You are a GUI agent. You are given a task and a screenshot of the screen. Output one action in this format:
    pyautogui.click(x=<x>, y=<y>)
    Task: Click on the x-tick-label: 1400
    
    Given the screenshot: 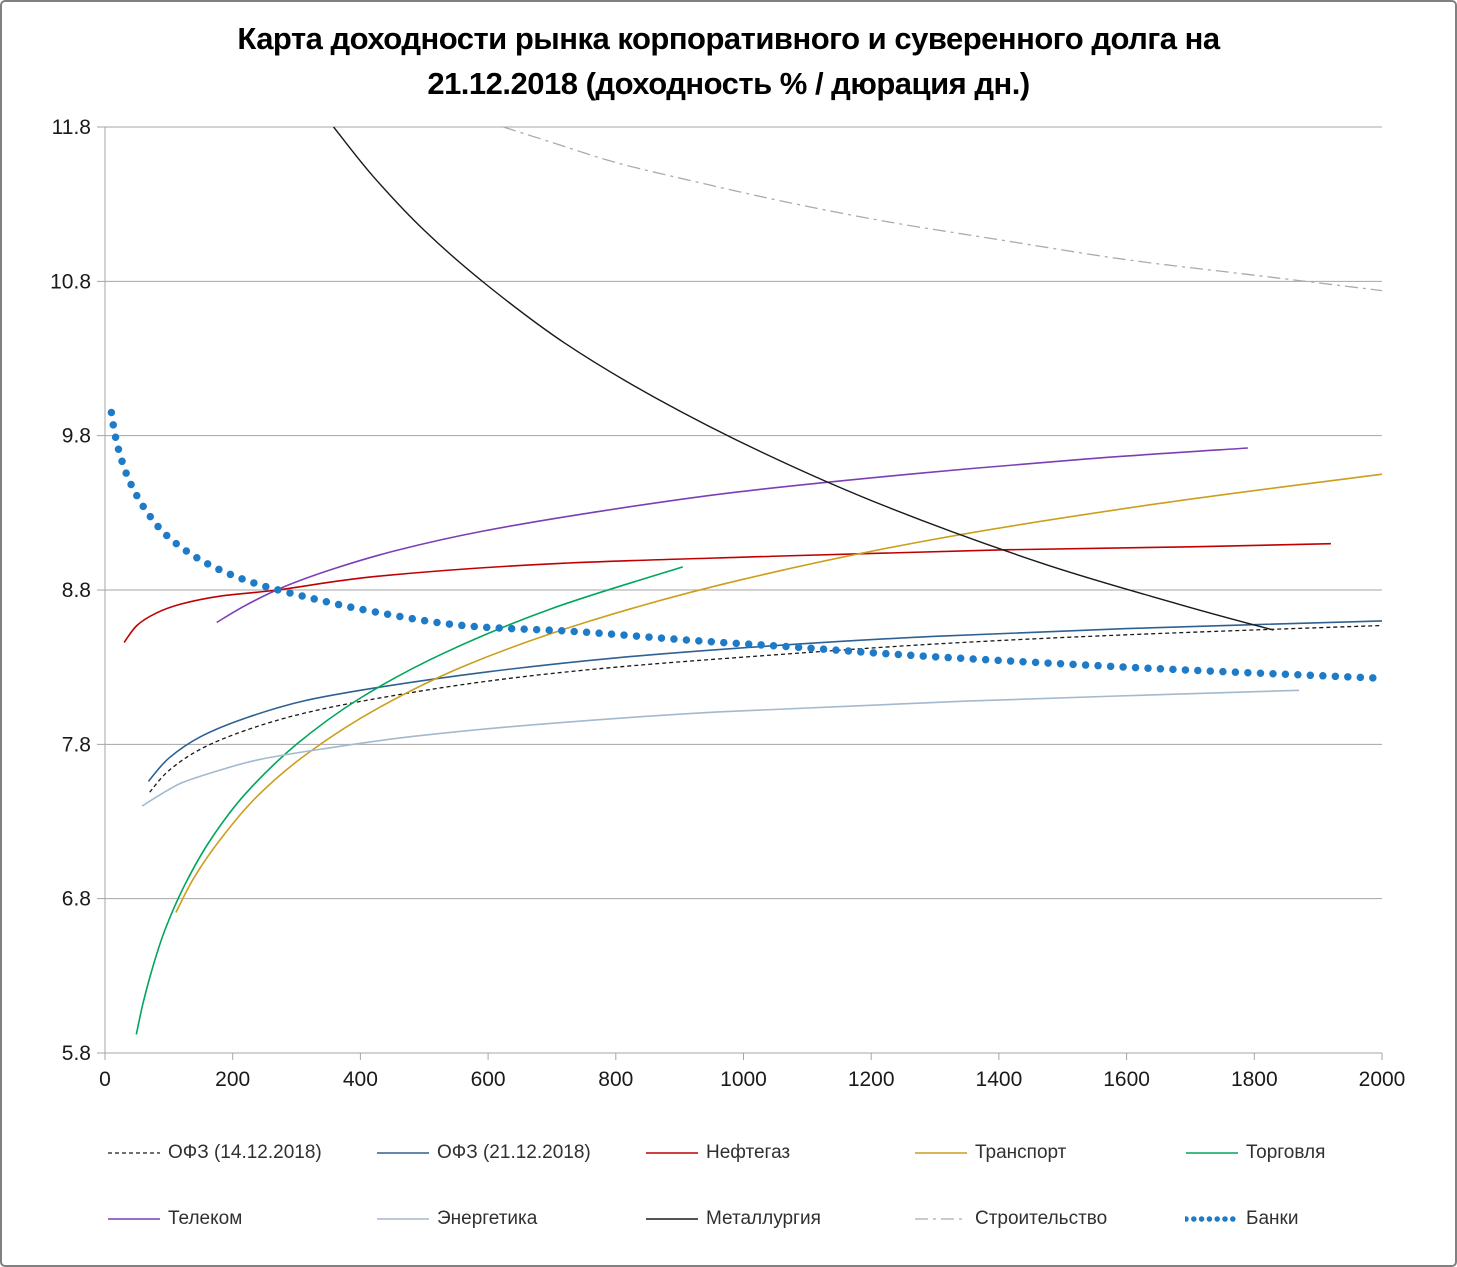 What is the action you would take?
    pyautogui.click(x=999, y=1079)
    